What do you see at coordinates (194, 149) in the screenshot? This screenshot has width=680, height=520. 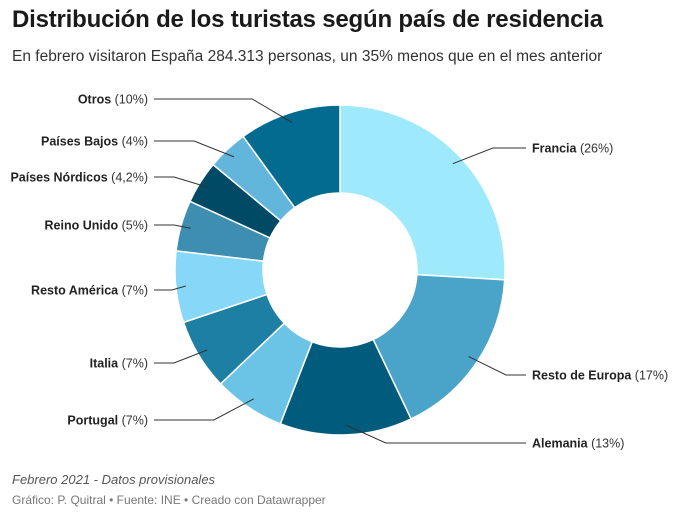 I see `leader-paises-bajos` at bounding box center [194, 149].